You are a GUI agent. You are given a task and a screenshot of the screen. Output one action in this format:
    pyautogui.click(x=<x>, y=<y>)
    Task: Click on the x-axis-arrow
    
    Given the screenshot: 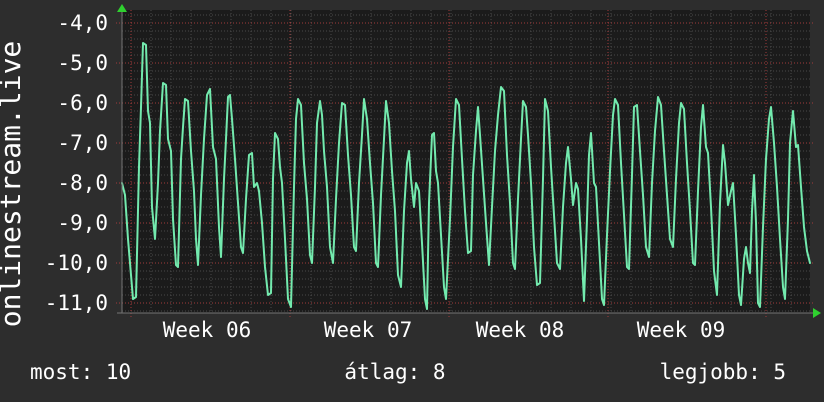 What is the action you would take?
    pyautogui.click(x=817, y=313)
    